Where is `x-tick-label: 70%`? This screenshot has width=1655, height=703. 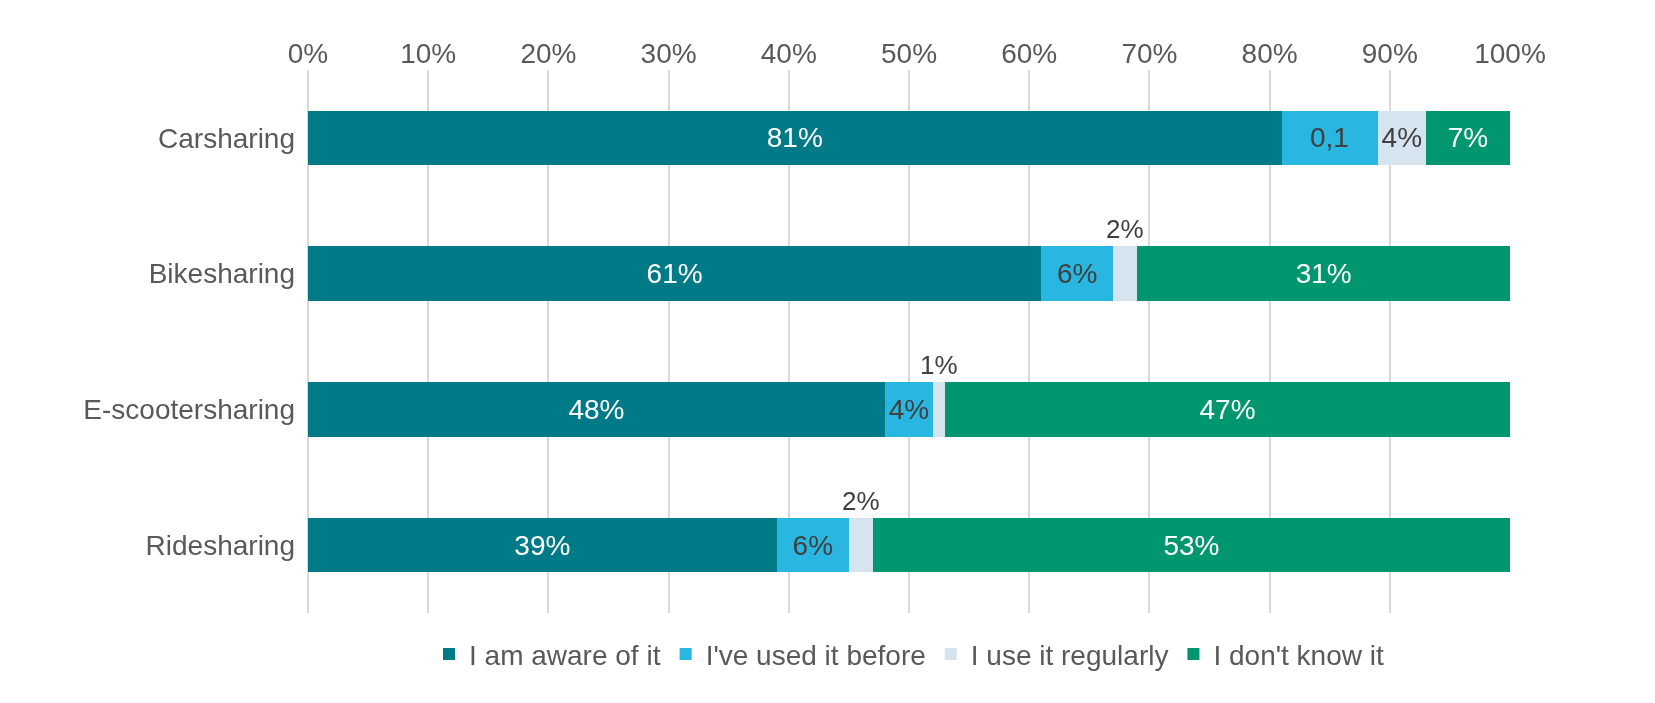 x-tick-label: 70% is located at coordinates (1149, 54).